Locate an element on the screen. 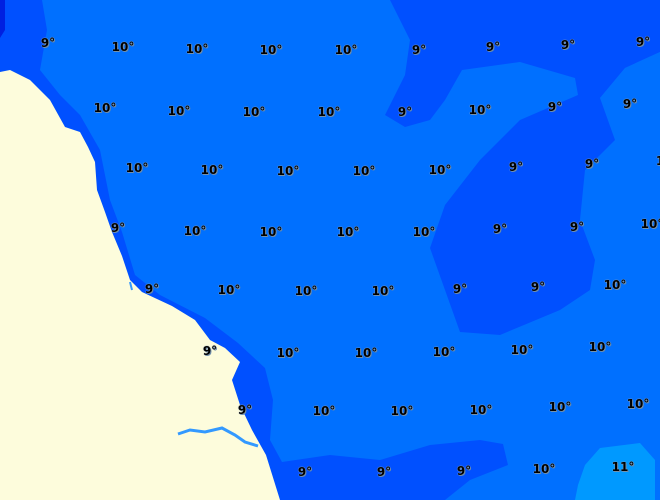  temperature-label: 1 is located at coordinates (658, 161).